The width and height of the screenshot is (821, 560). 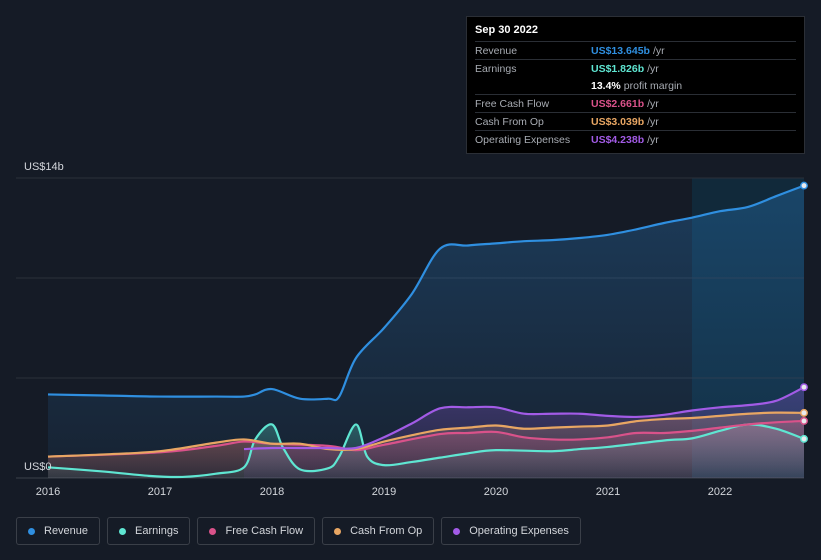 I want to click on tooltip-row-profit-margin: 13.4% profit margin, so click(x=635, y=85).